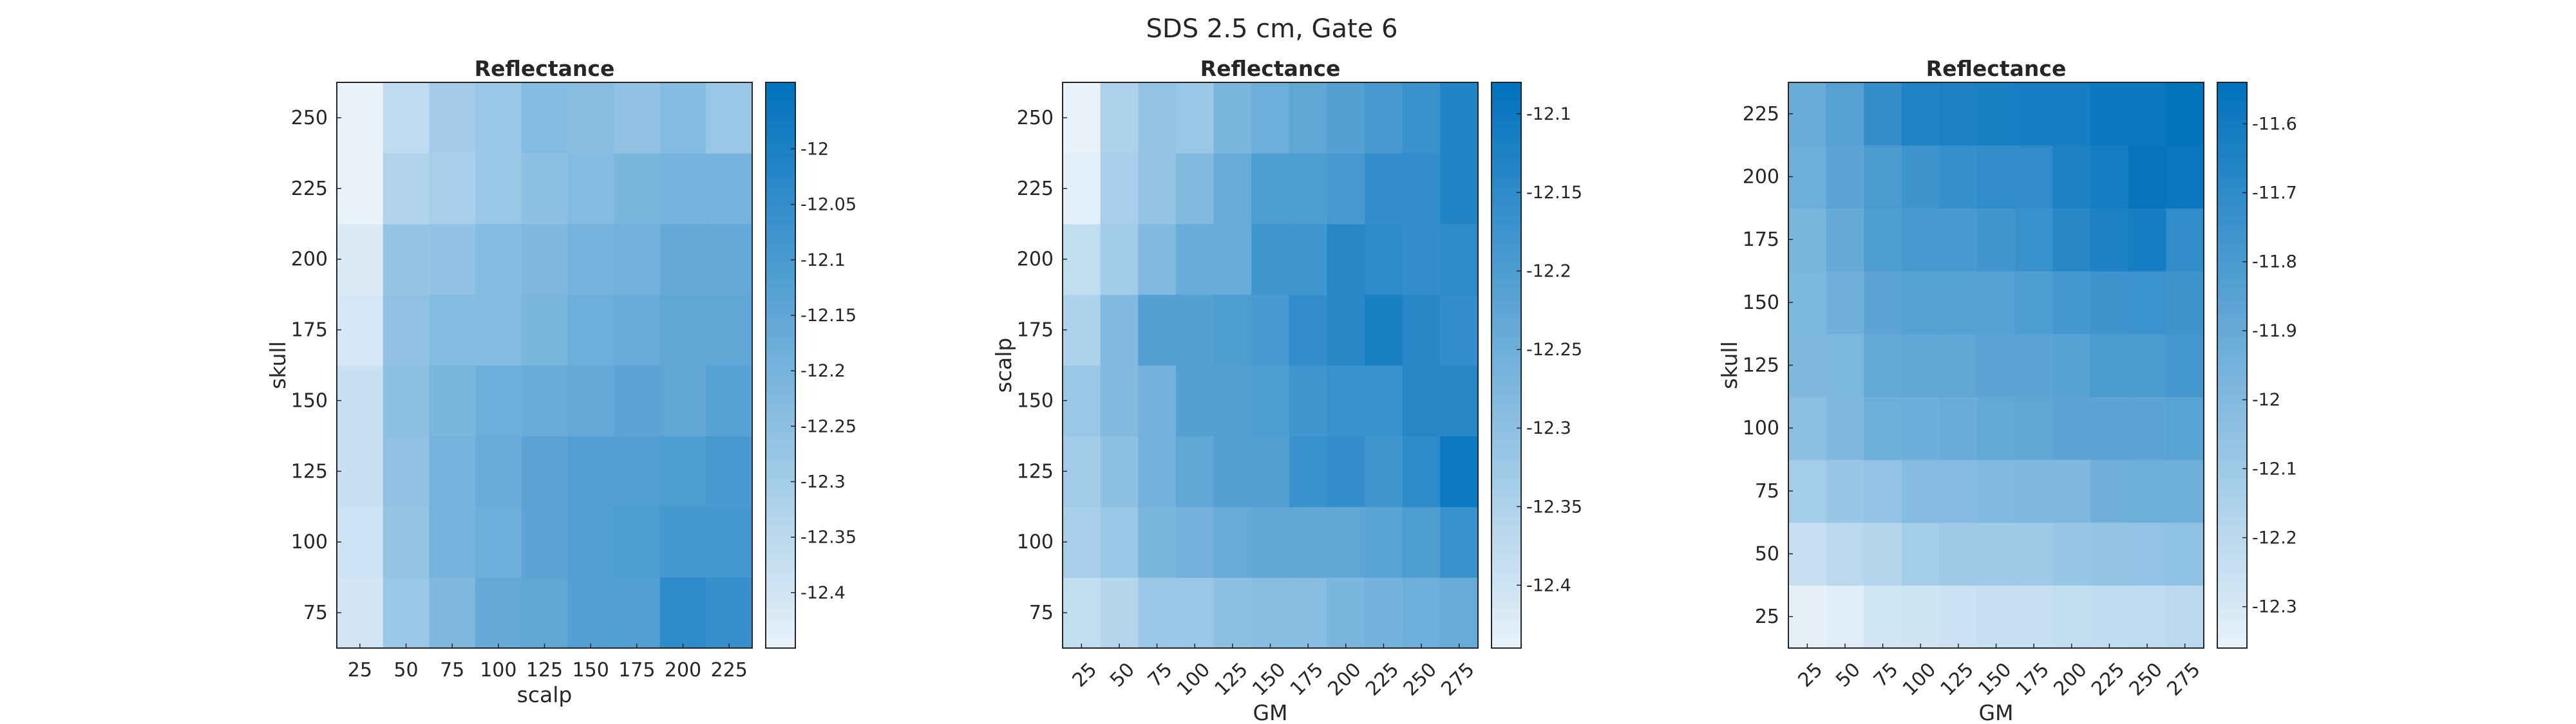 This screenshot has height=724, width=2576. I want to click on colorbar-tick-label: -12.05, so click(828, 205).